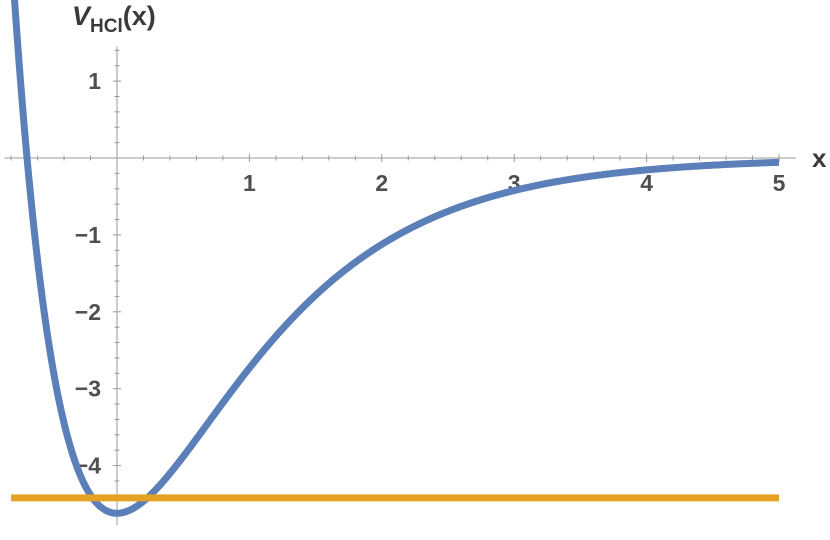 This screenshot has height=540, width=830. What do you see at coordinates (106, 26) in the screenshot?
I see `y-axis-title-subscript: HCl` at bounding box center [106, 26].